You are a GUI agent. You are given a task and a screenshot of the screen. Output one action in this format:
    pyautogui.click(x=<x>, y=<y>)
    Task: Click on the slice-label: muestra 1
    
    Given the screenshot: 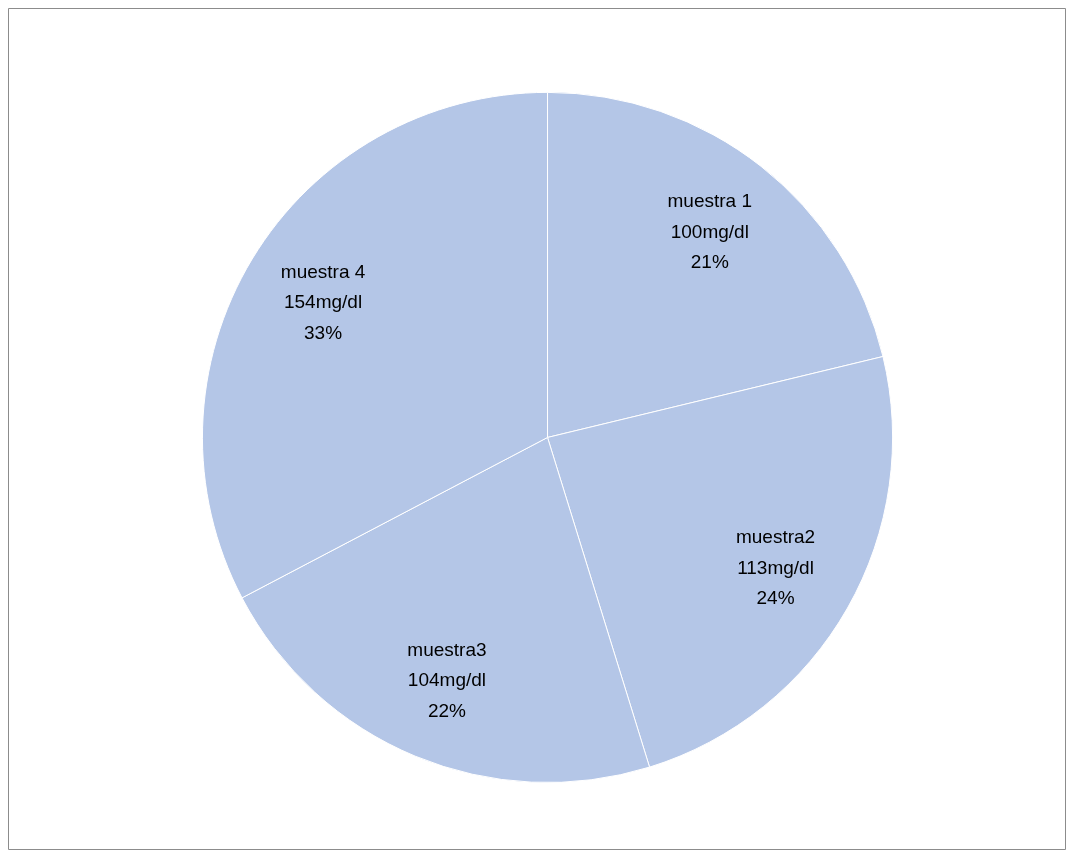 What is the action you would take?
    pyautogui.click(x=710, y=201)
    